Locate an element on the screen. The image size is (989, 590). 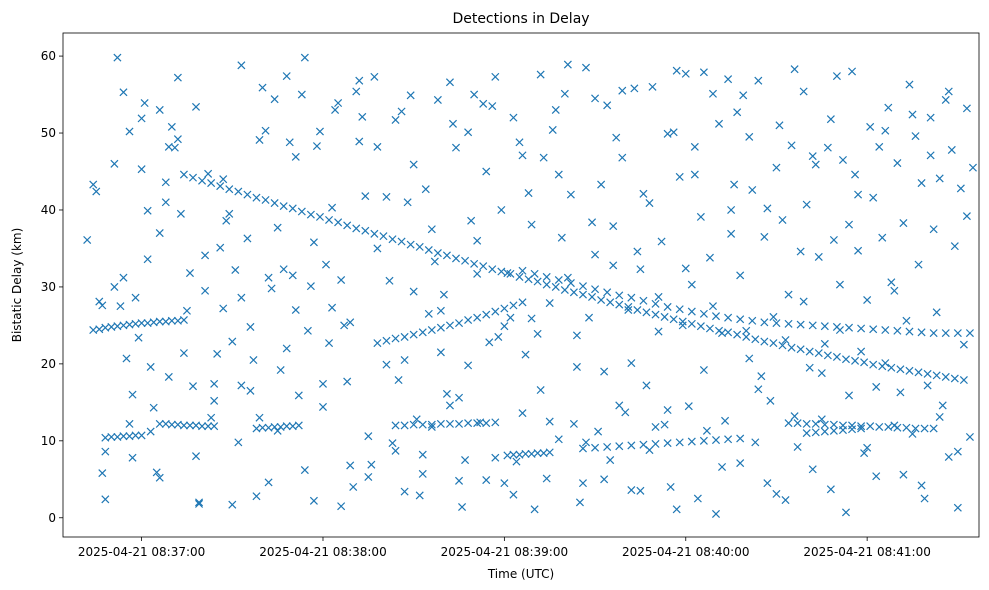
y-tick-label: 50 is located at coordinates (48, 133).